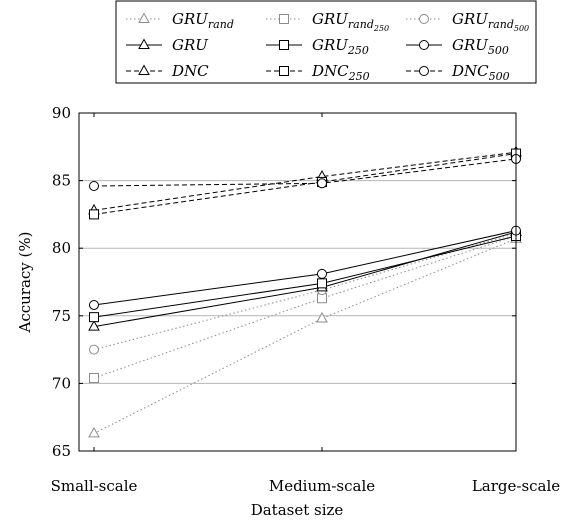  Describe the element at coordinates (203, 20) in the screenshot. I see `legend-label: GRUrand` at that location.